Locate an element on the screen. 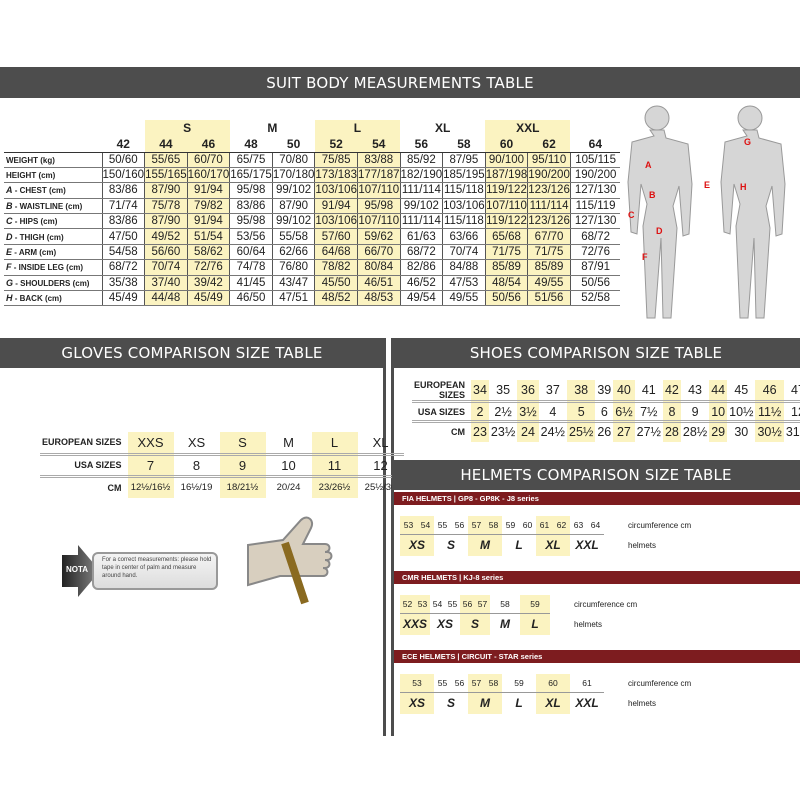 The width and height of the screenshot is (800, 800). table-cell: 123/126 is located at coordinates (549, 221).